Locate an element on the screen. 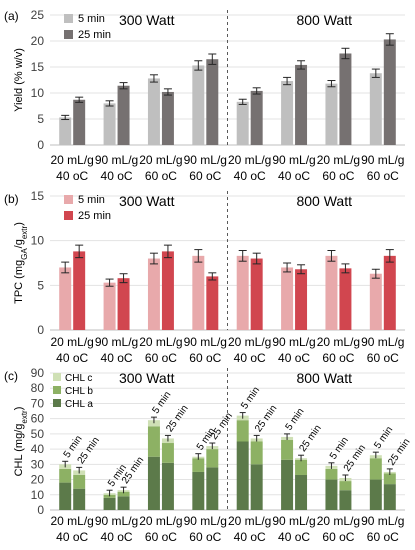 The height and width of the screenshot is (550, 415). legend-label: CHL a is located at coordinates (79, 404).